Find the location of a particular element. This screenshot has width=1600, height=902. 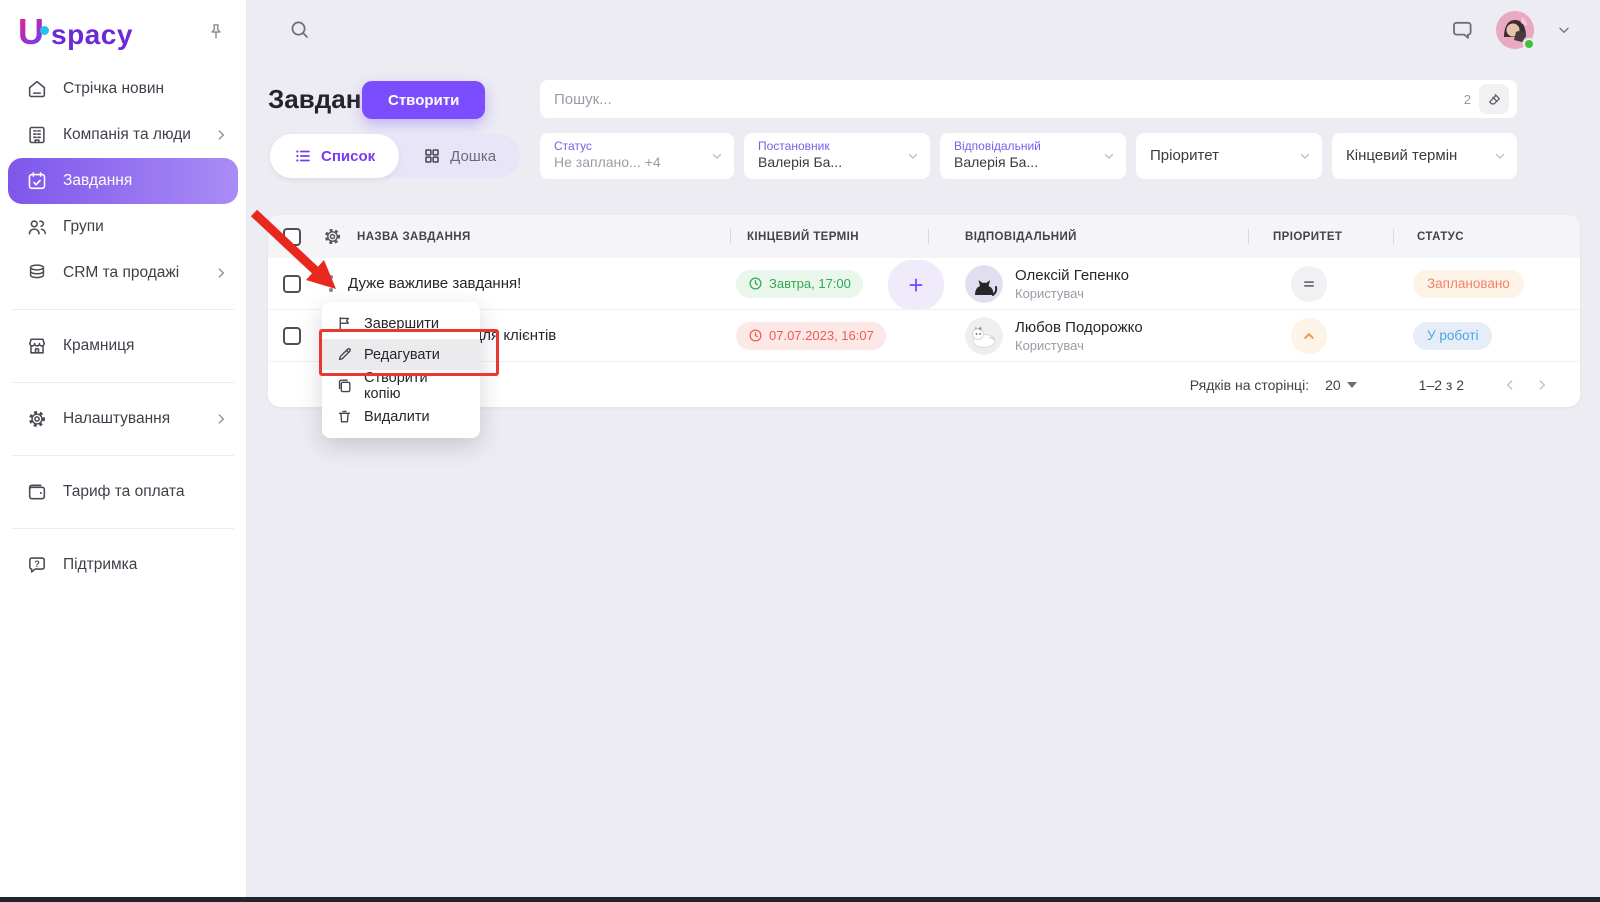

deadline-badge: 07.07.2023, 16:07 is located at coordinates (811, 335).